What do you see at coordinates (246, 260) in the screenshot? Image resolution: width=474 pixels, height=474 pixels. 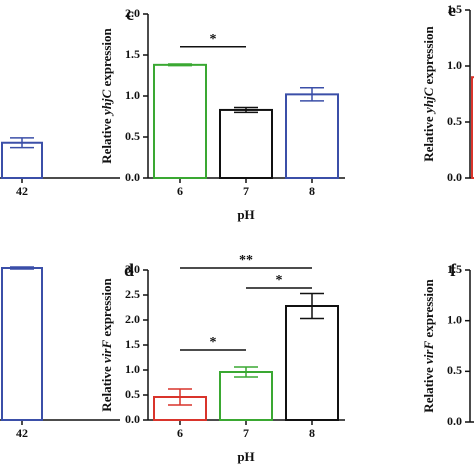 I see `significance-label: **` at bounding box center [246, 260].